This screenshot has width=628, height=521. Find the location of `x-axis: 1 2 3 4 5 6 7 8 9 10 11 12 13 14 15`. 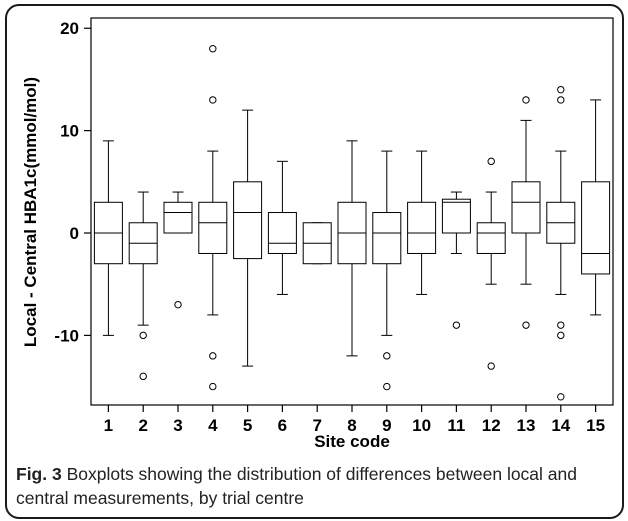

x-axis: 1 2 3 4 5 6 7 8 9 10 11 12 13 14 15 is located at coordinates (354, 420).